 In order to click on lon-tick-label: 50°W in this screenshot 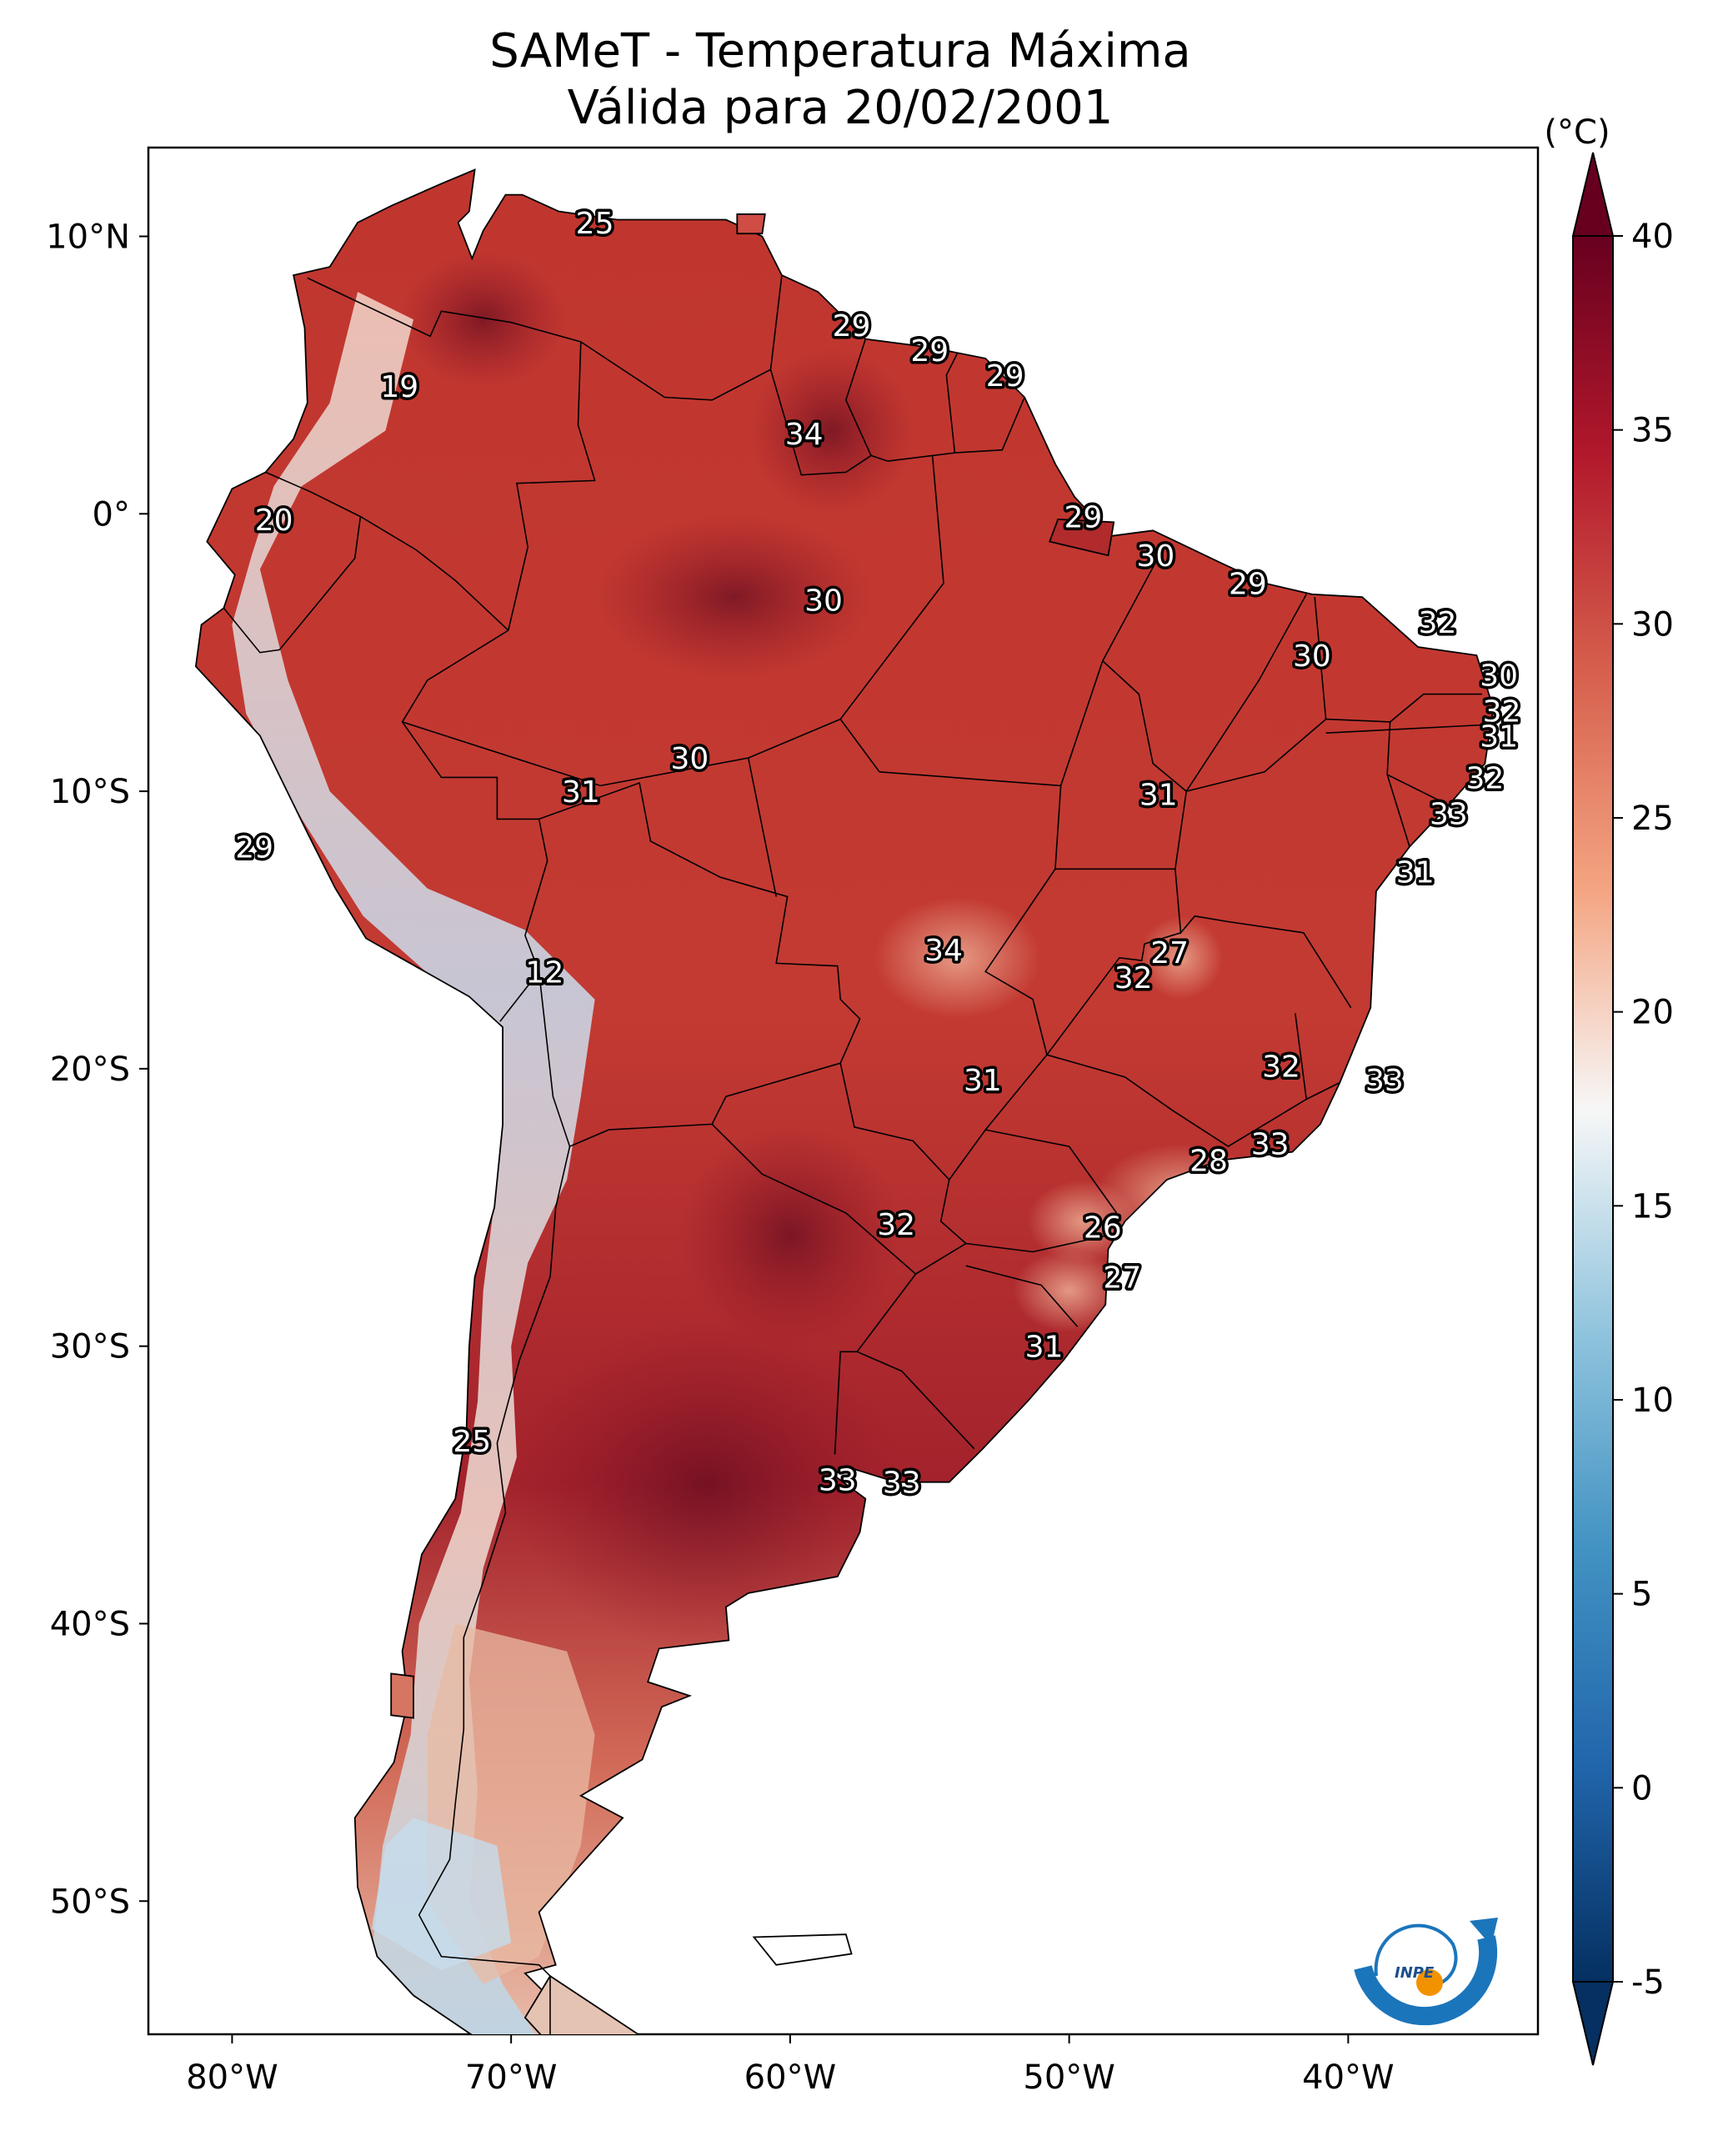, I will do `click(1068, 2077)`.